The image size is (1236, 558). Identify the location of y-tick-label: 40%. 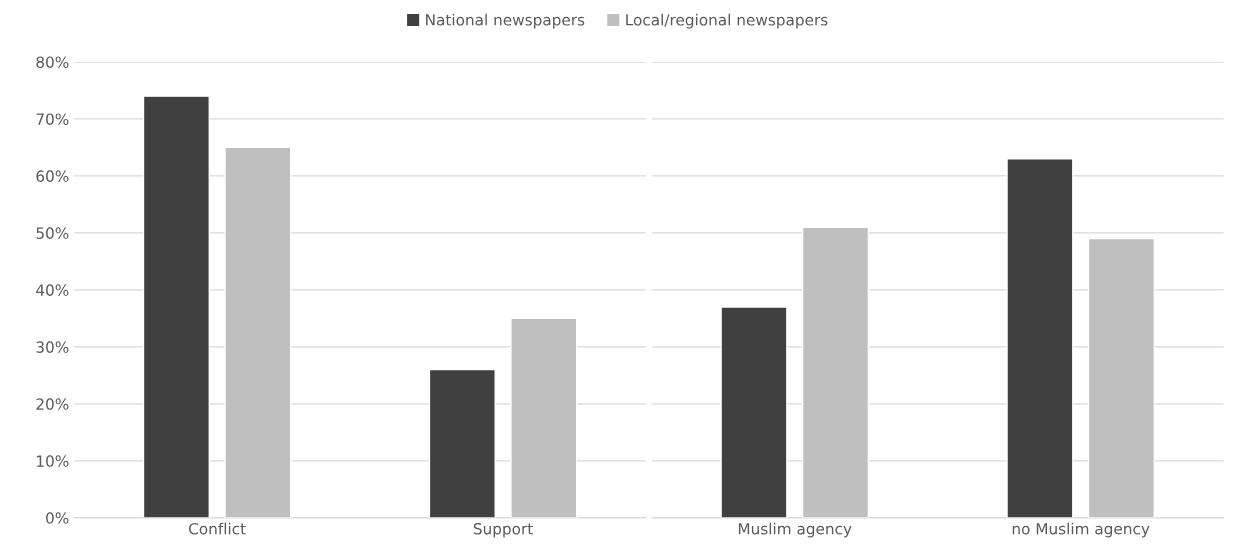
(52, 290).